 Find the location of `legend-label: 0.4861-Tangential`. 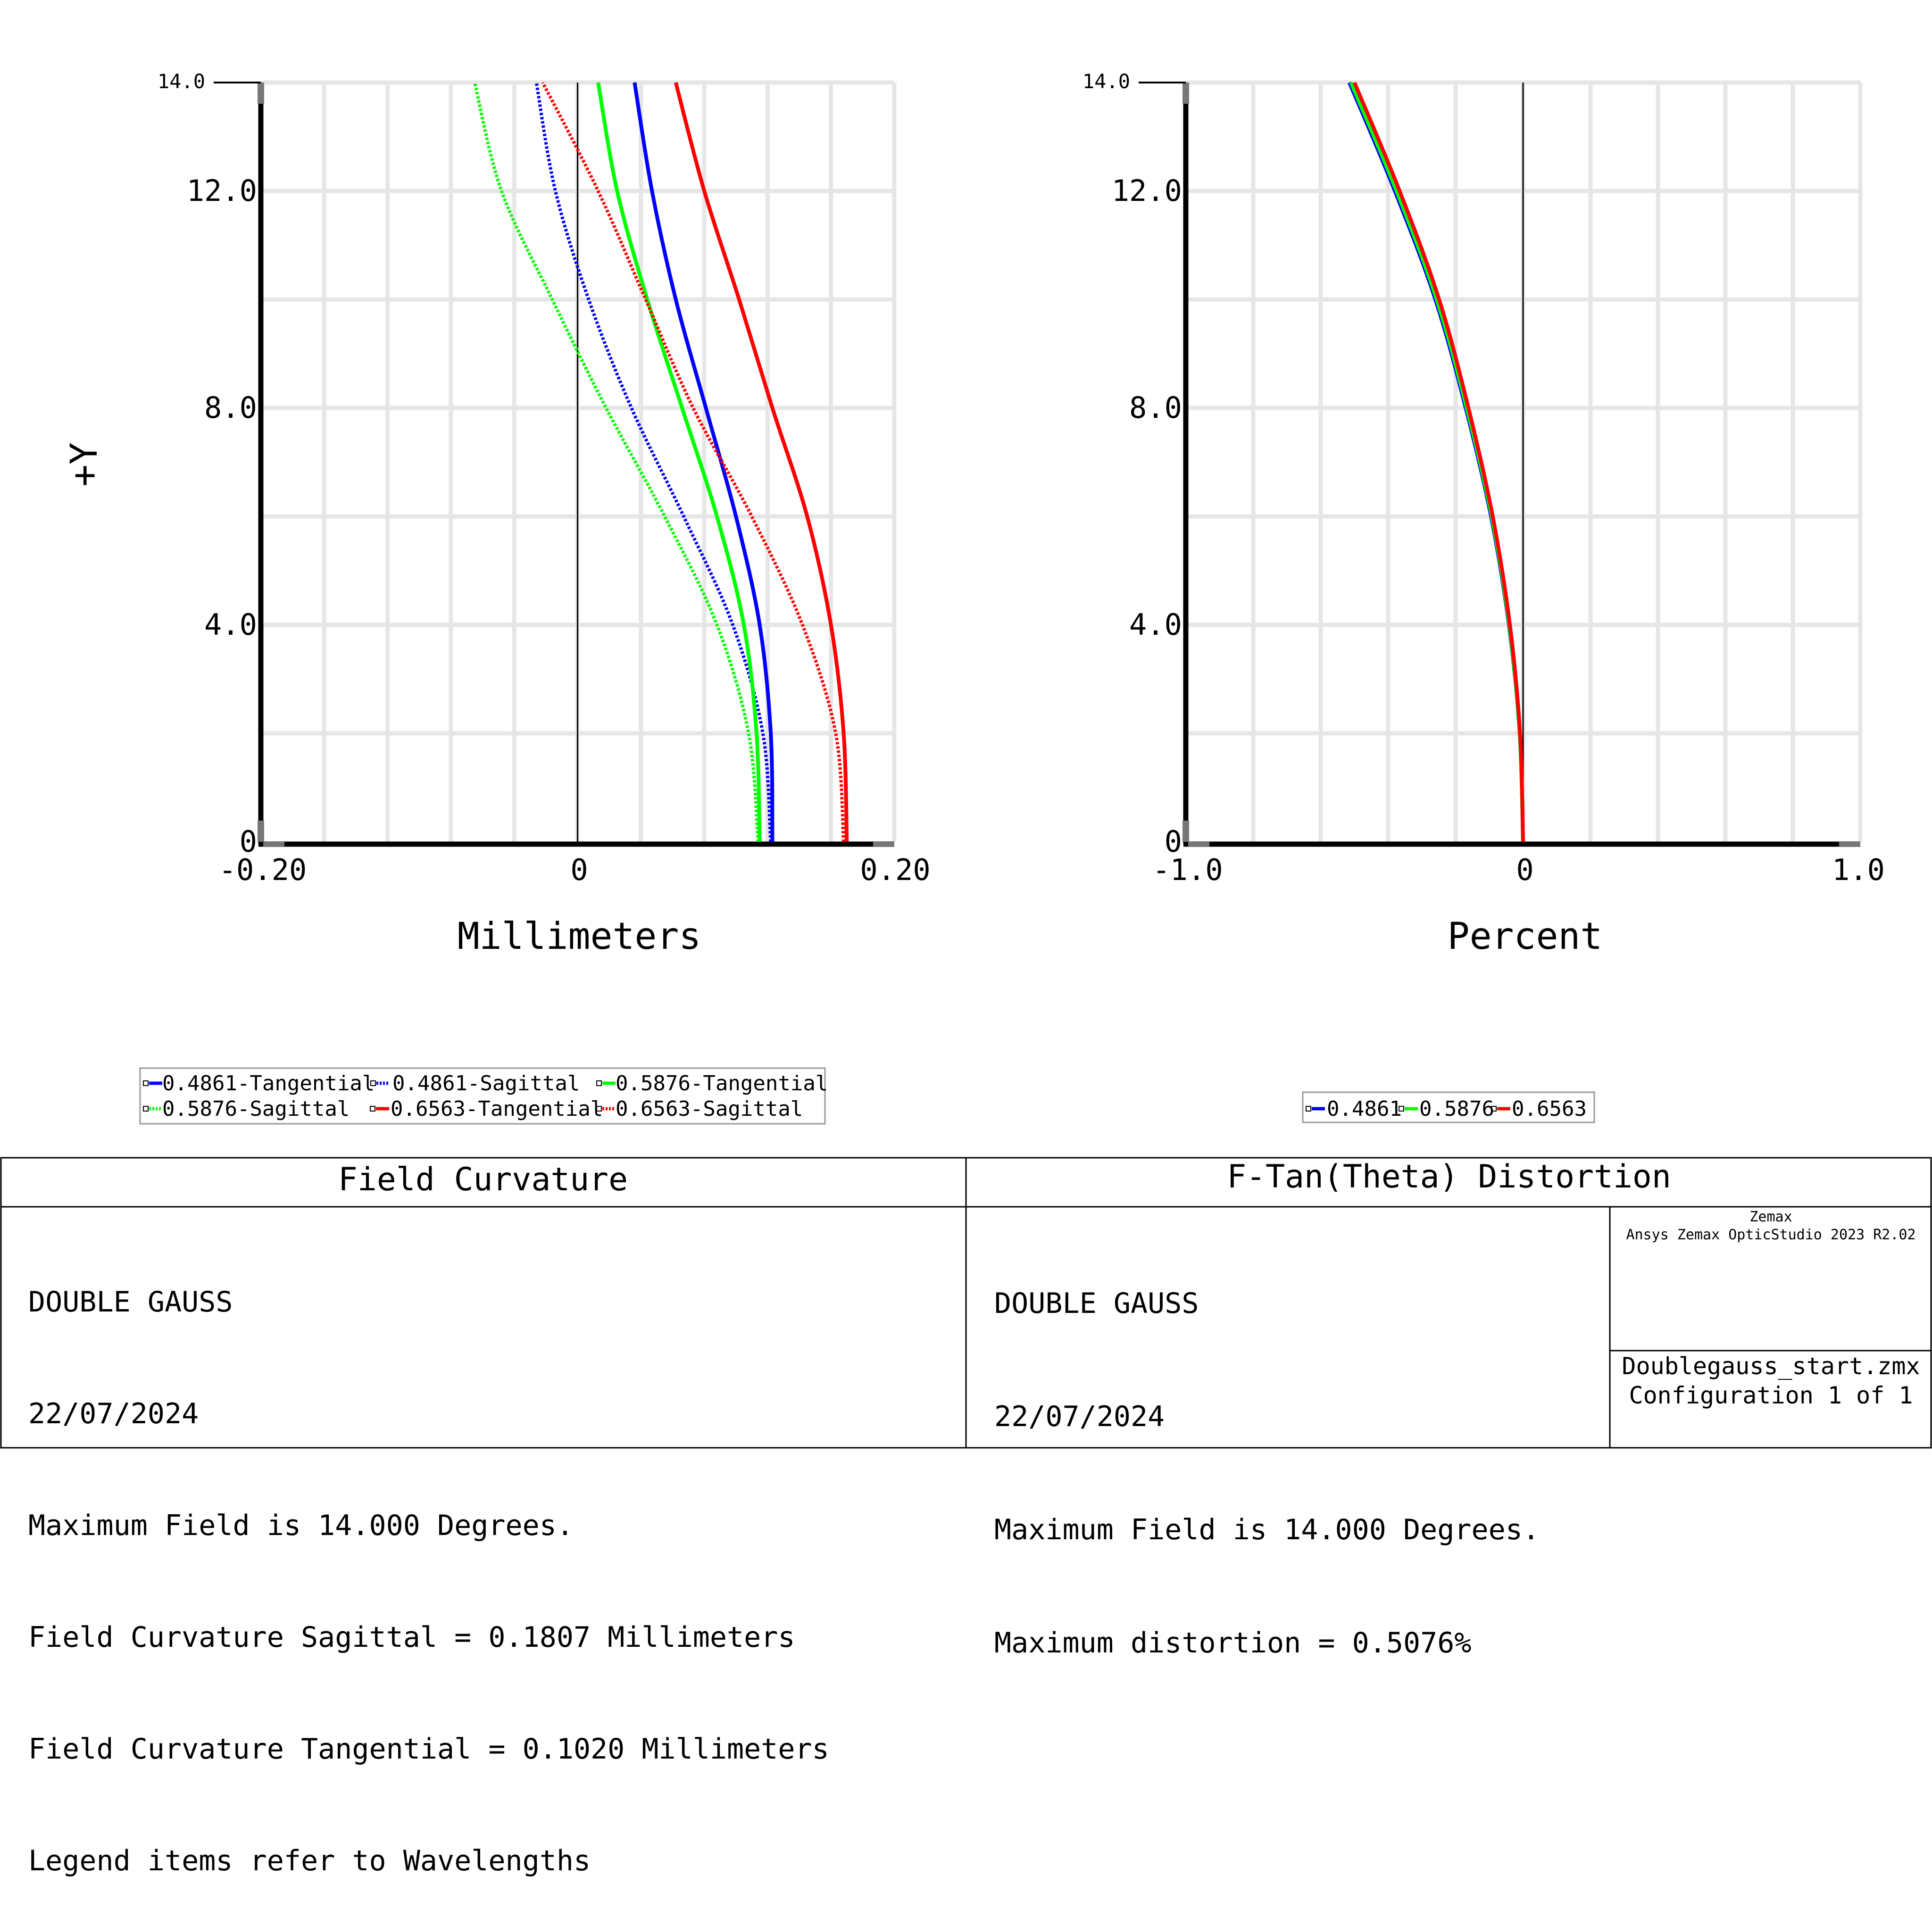

legend-label: 0.4861-Tangential is located at coordinates (268, 1083).